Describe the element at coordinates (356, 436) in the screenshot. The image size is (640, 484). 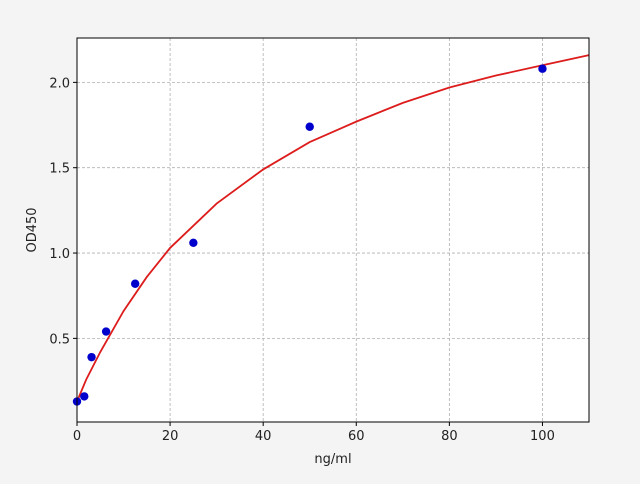
I see `x-tick-label: 60` at that location.